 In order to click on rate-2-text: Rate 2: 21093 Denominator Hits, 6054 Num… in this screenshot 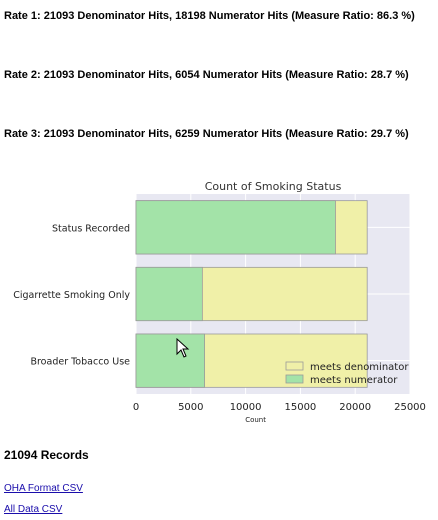, I will do `click(206, 75)`.